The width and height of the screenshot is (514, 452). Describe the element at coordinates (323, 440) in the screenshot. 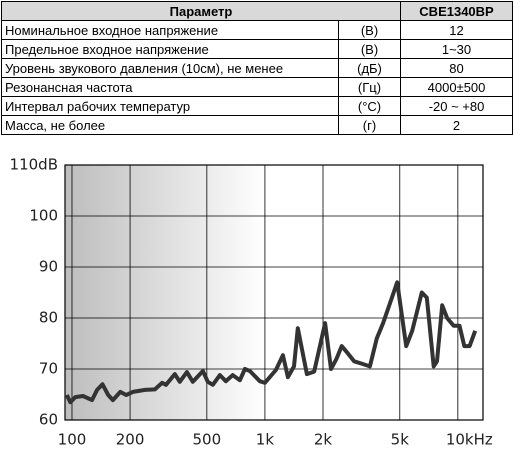

I see `x-tick-label: 2k` at that location.